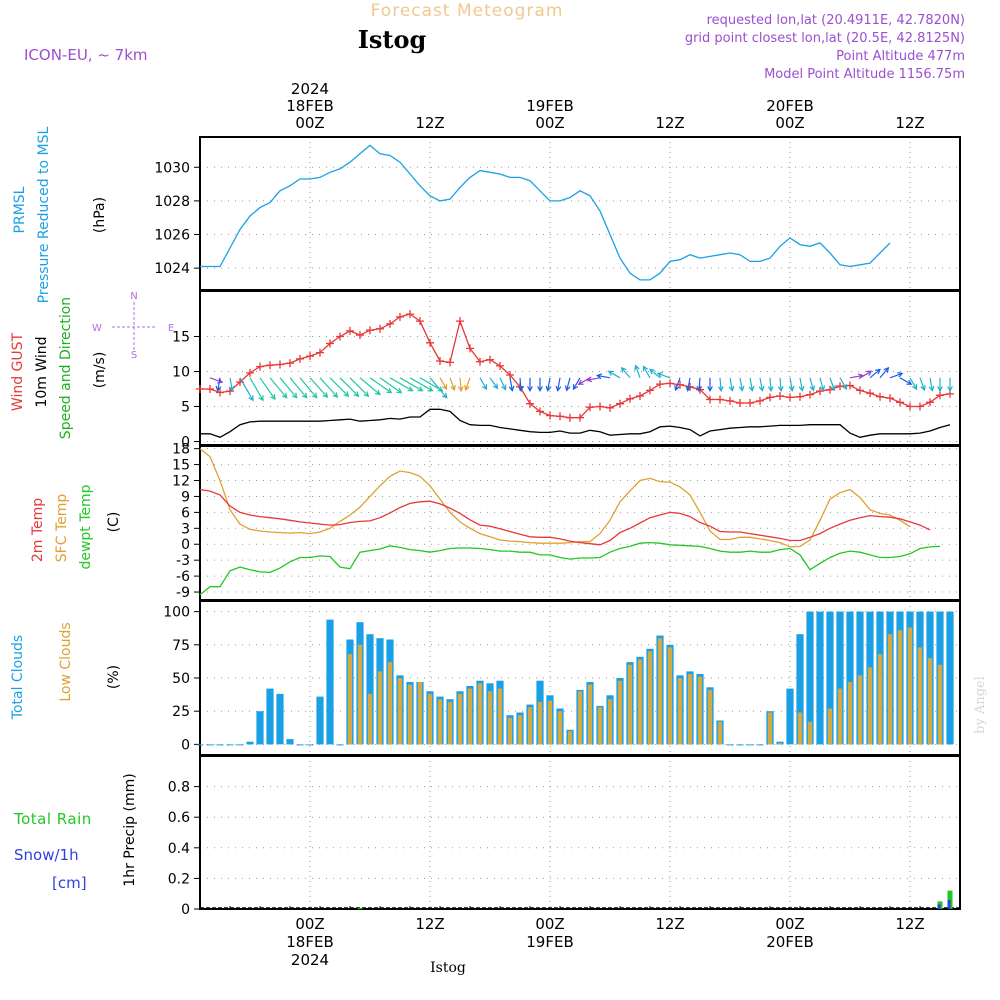 Image resolution: width=1000 pixels, height=1000 pixels. Describe the element at coordinates (181, 450) in the screenshot. I see `temperature-ytick-label: 18` at that location.